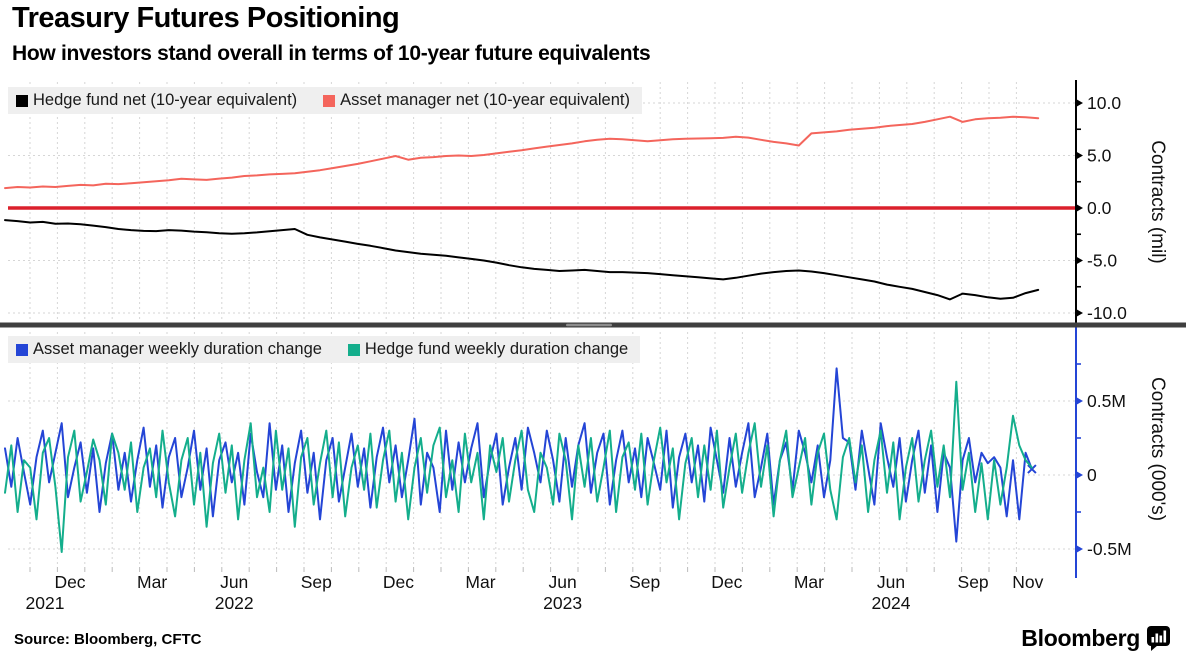  I want to click on y-axis-tick-label: 0.5M, so click(1106, 401).